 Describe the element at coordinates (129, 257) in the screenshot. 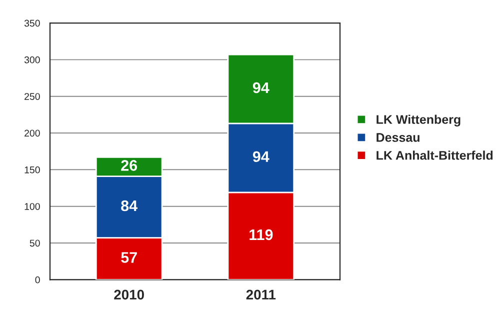

I see `data-label: 57` at that location.